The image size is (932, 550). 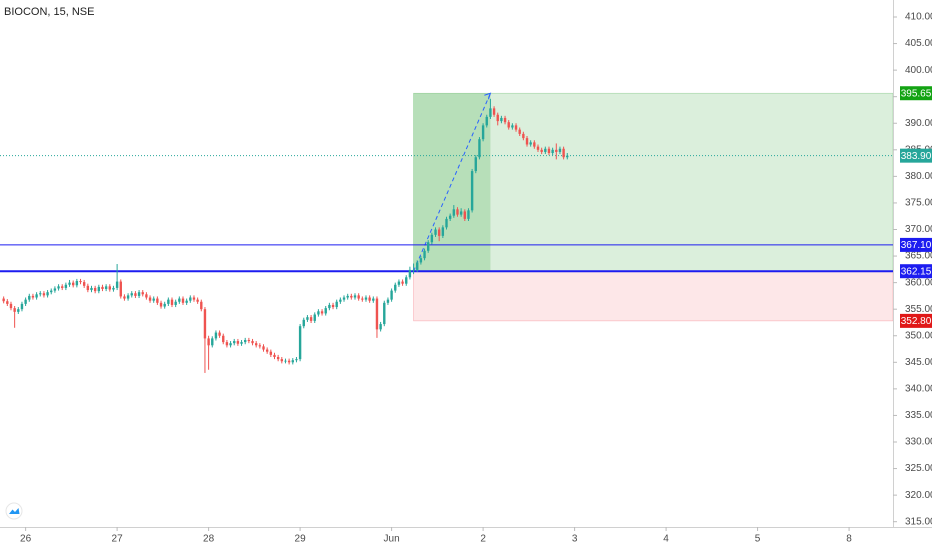 What do you see at coordinates (918, 495) in the screenshot?
I see `y-tick-label: 320.00` at bounding box center [918, 495].